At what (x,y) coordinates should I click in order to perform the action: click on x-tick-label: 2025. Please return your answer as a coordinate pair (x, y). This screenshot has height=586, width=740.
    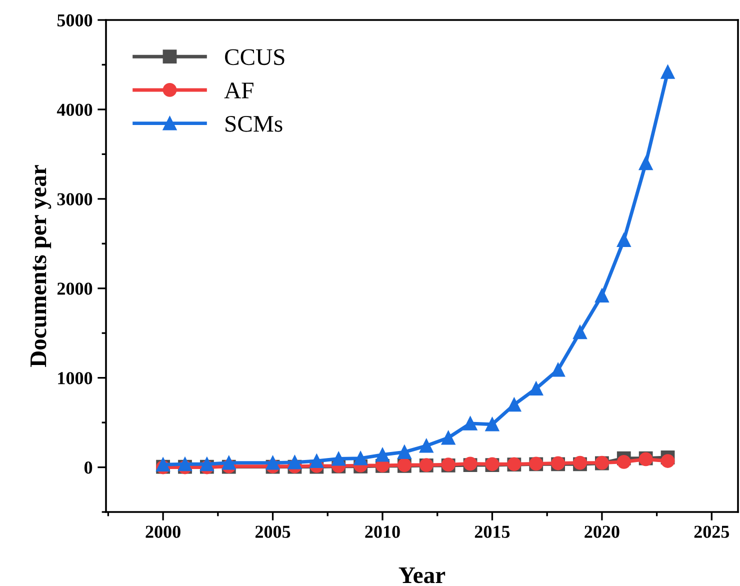
    Looking at the image, I should click on (712, 532).